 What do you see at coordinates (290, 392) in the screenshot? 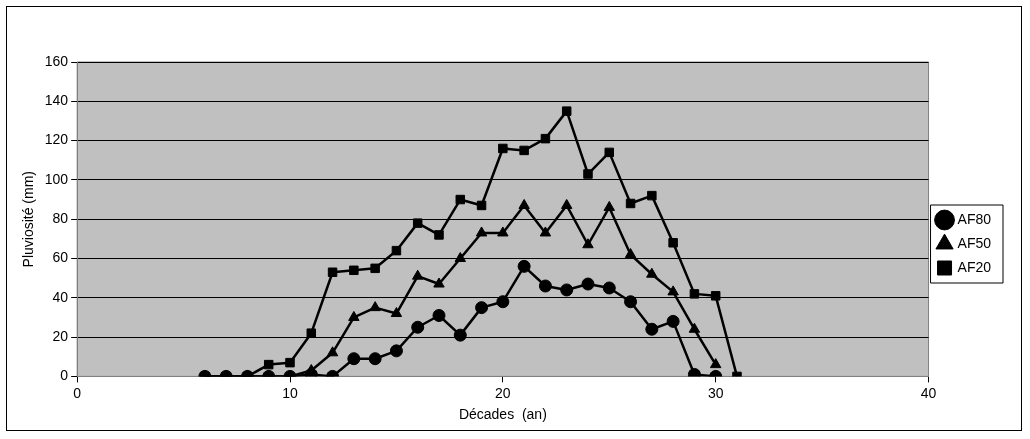
I see `x-tick-label: 10` at bounding box center [290, 392].